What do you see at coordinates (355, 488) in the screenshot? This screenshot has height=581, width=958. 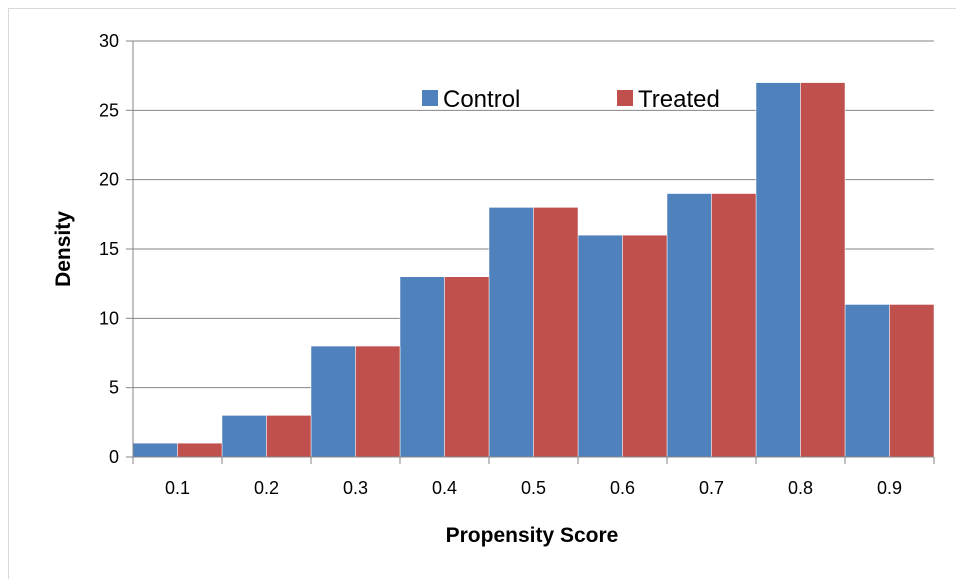 I see `x-tick-label: 0.3` at bounding box center [355, 488].